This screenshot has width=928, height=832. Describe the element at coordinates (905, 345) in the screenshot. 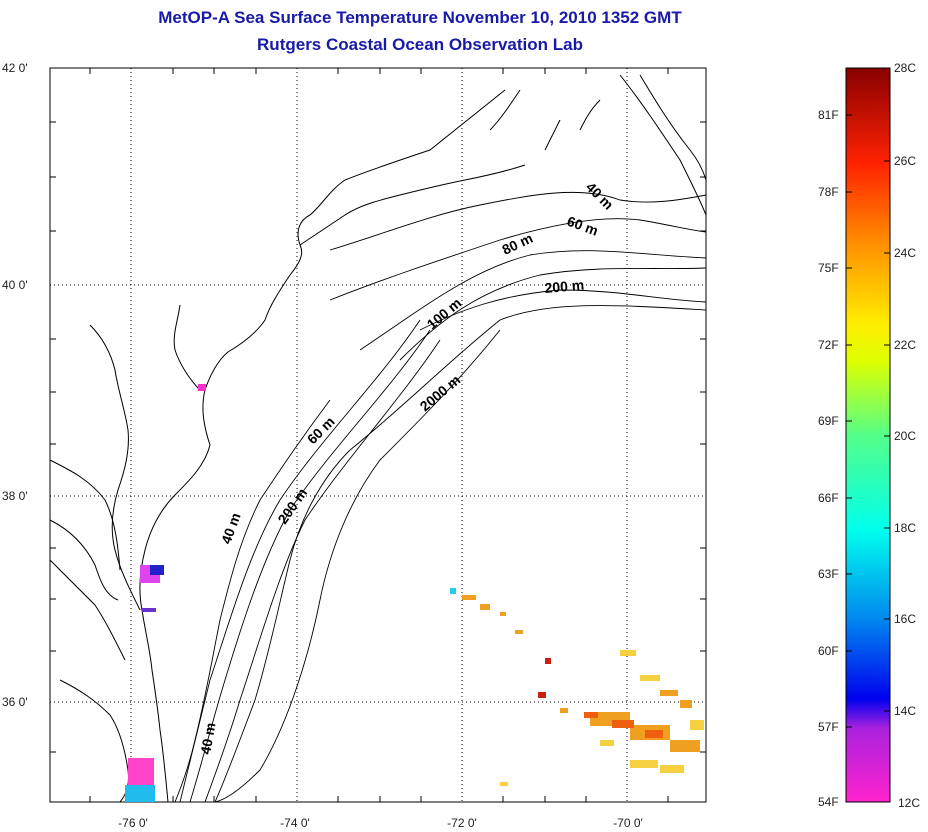

I see `colorbar-c-22: 22C` at that location.